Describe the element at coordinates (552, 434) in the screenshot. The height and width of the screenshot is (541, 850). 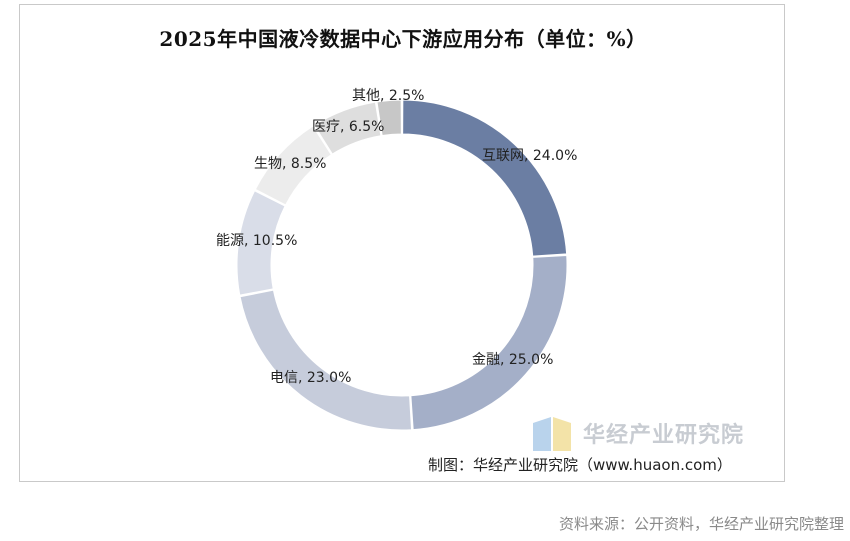
I see `huajing-logo-icon` at that location.